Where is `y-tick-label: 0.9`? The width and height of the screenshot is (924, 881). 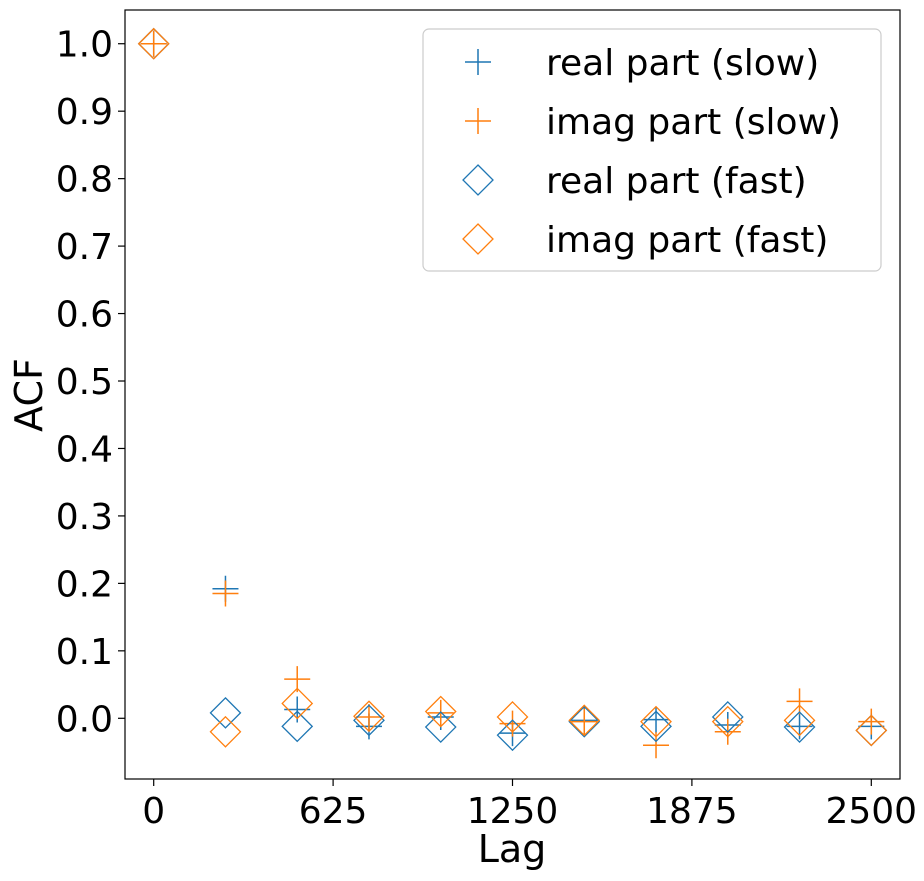
y-tick-label: 0.9 is located at coordinates (84, 112).